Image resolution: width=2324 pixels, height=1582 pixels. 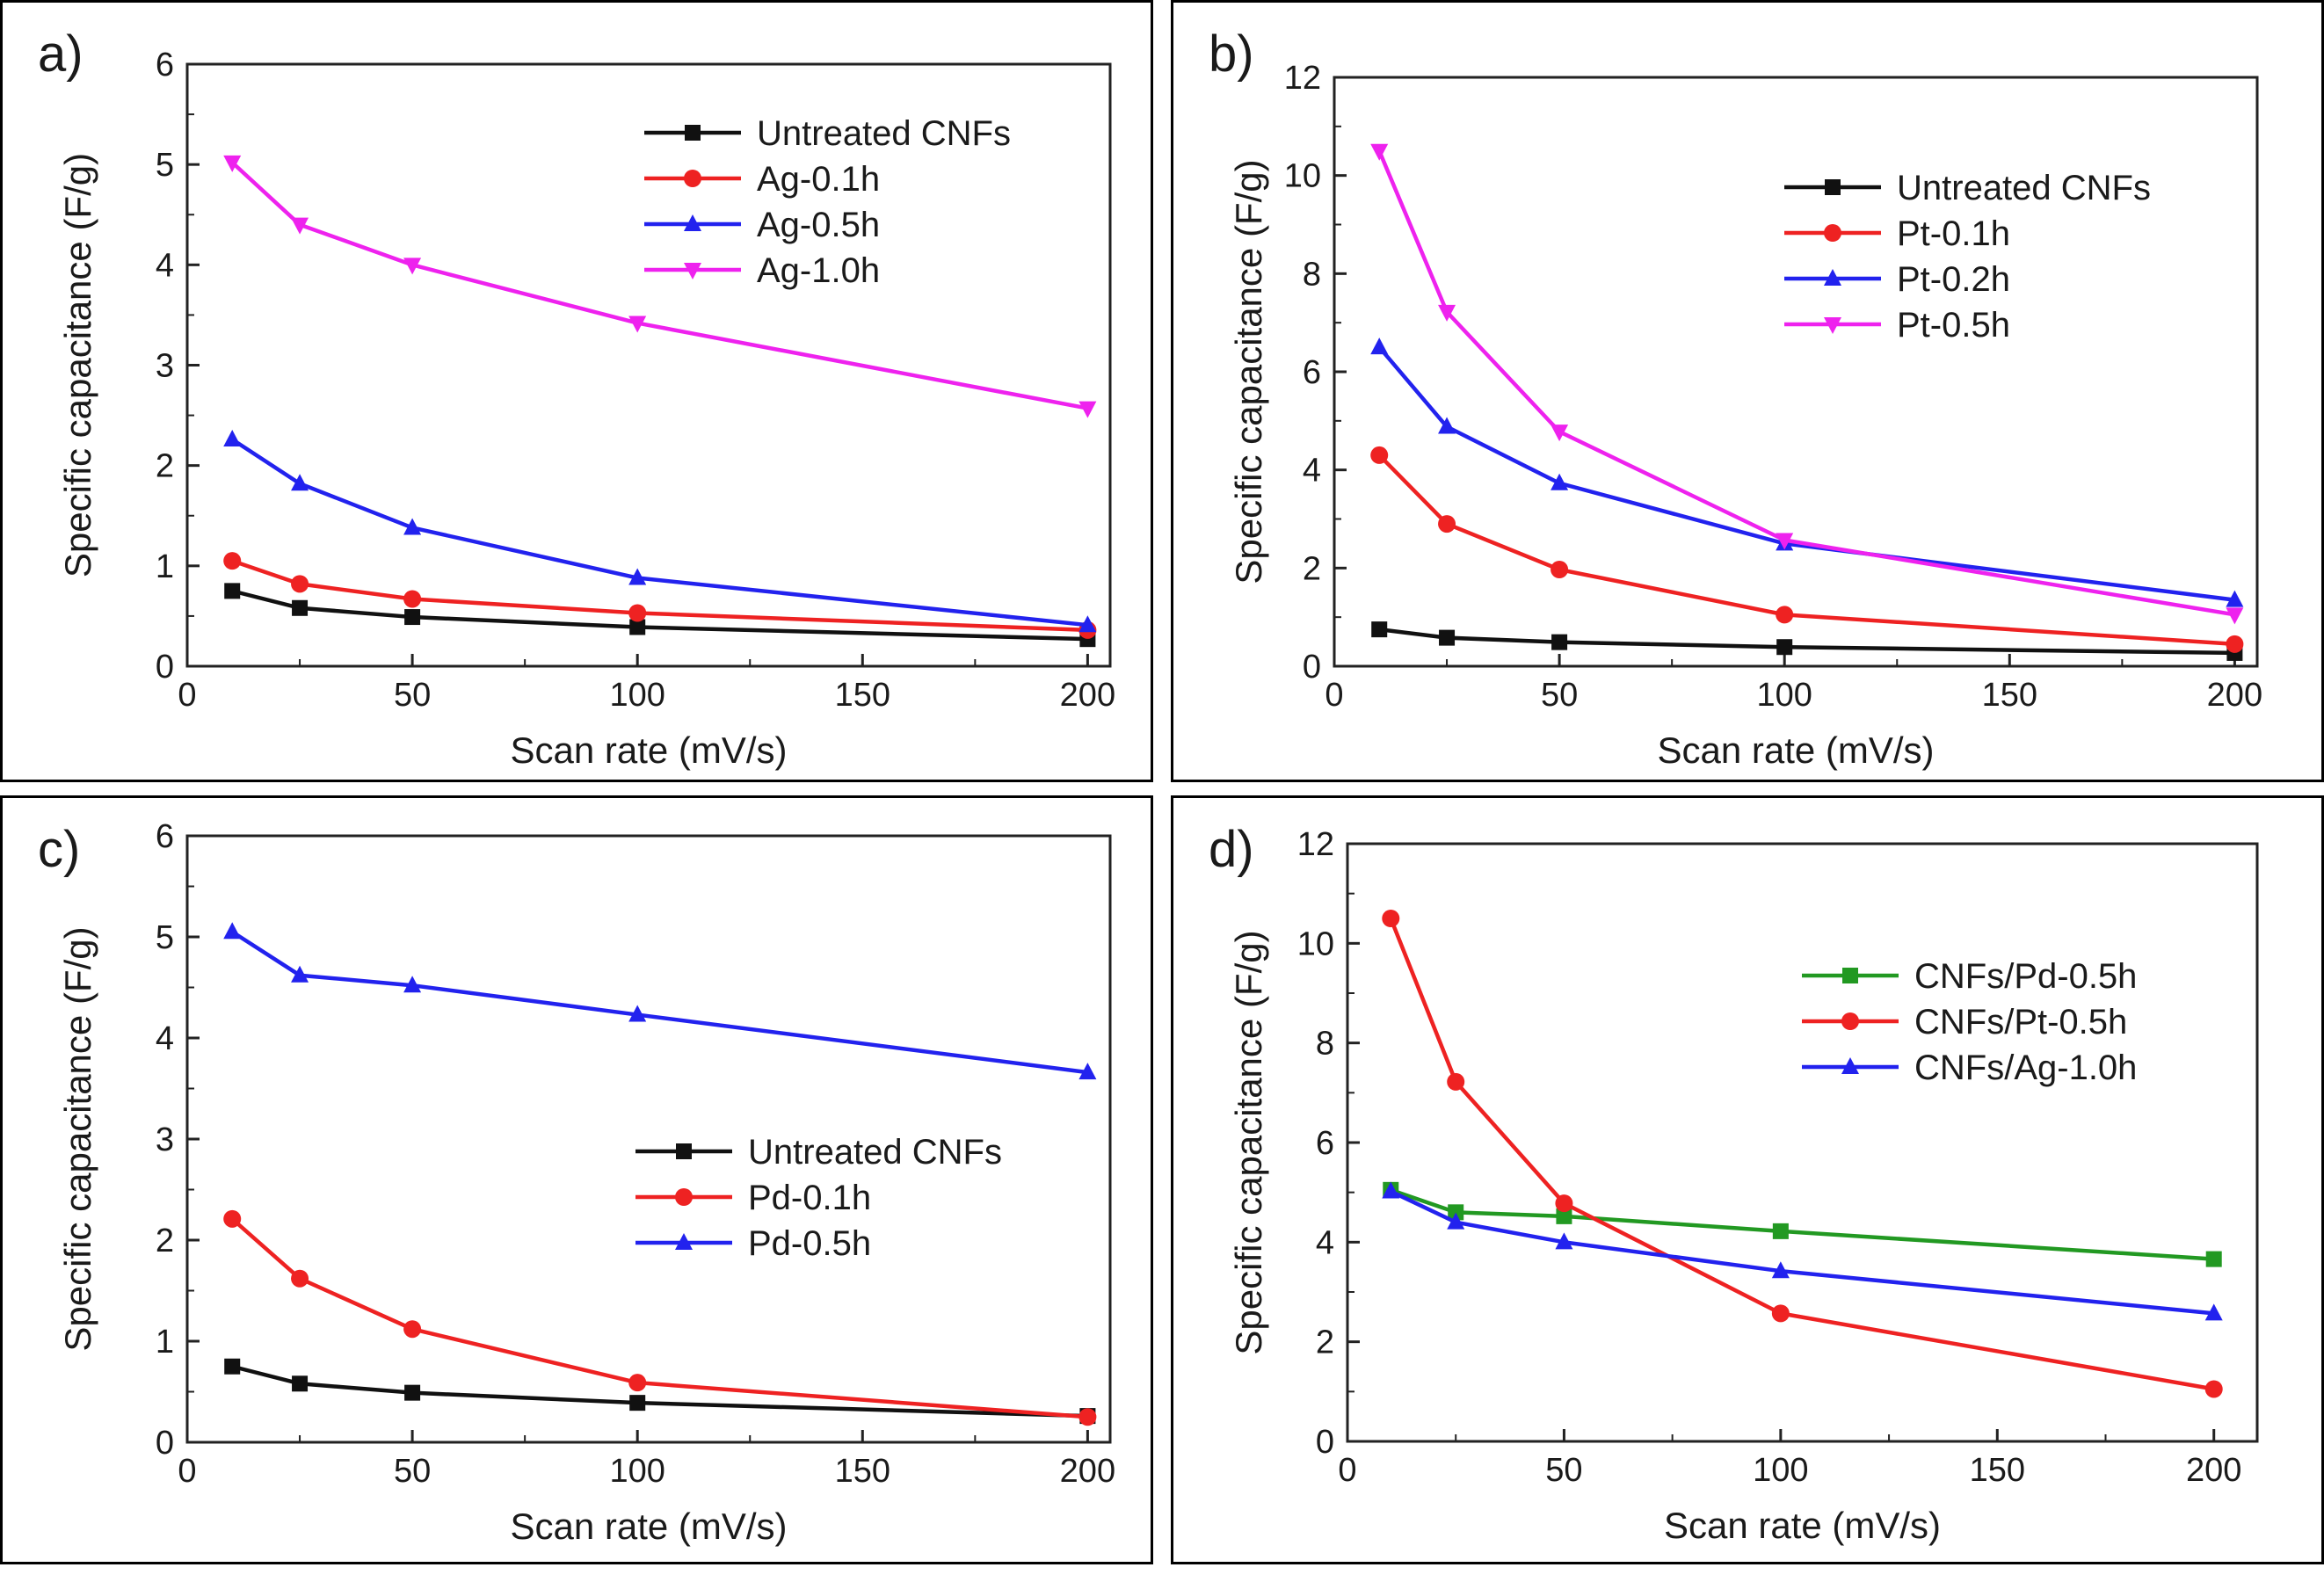 I want to click on legend-label: Pt-0.2h, so click(x=1953, y=279).